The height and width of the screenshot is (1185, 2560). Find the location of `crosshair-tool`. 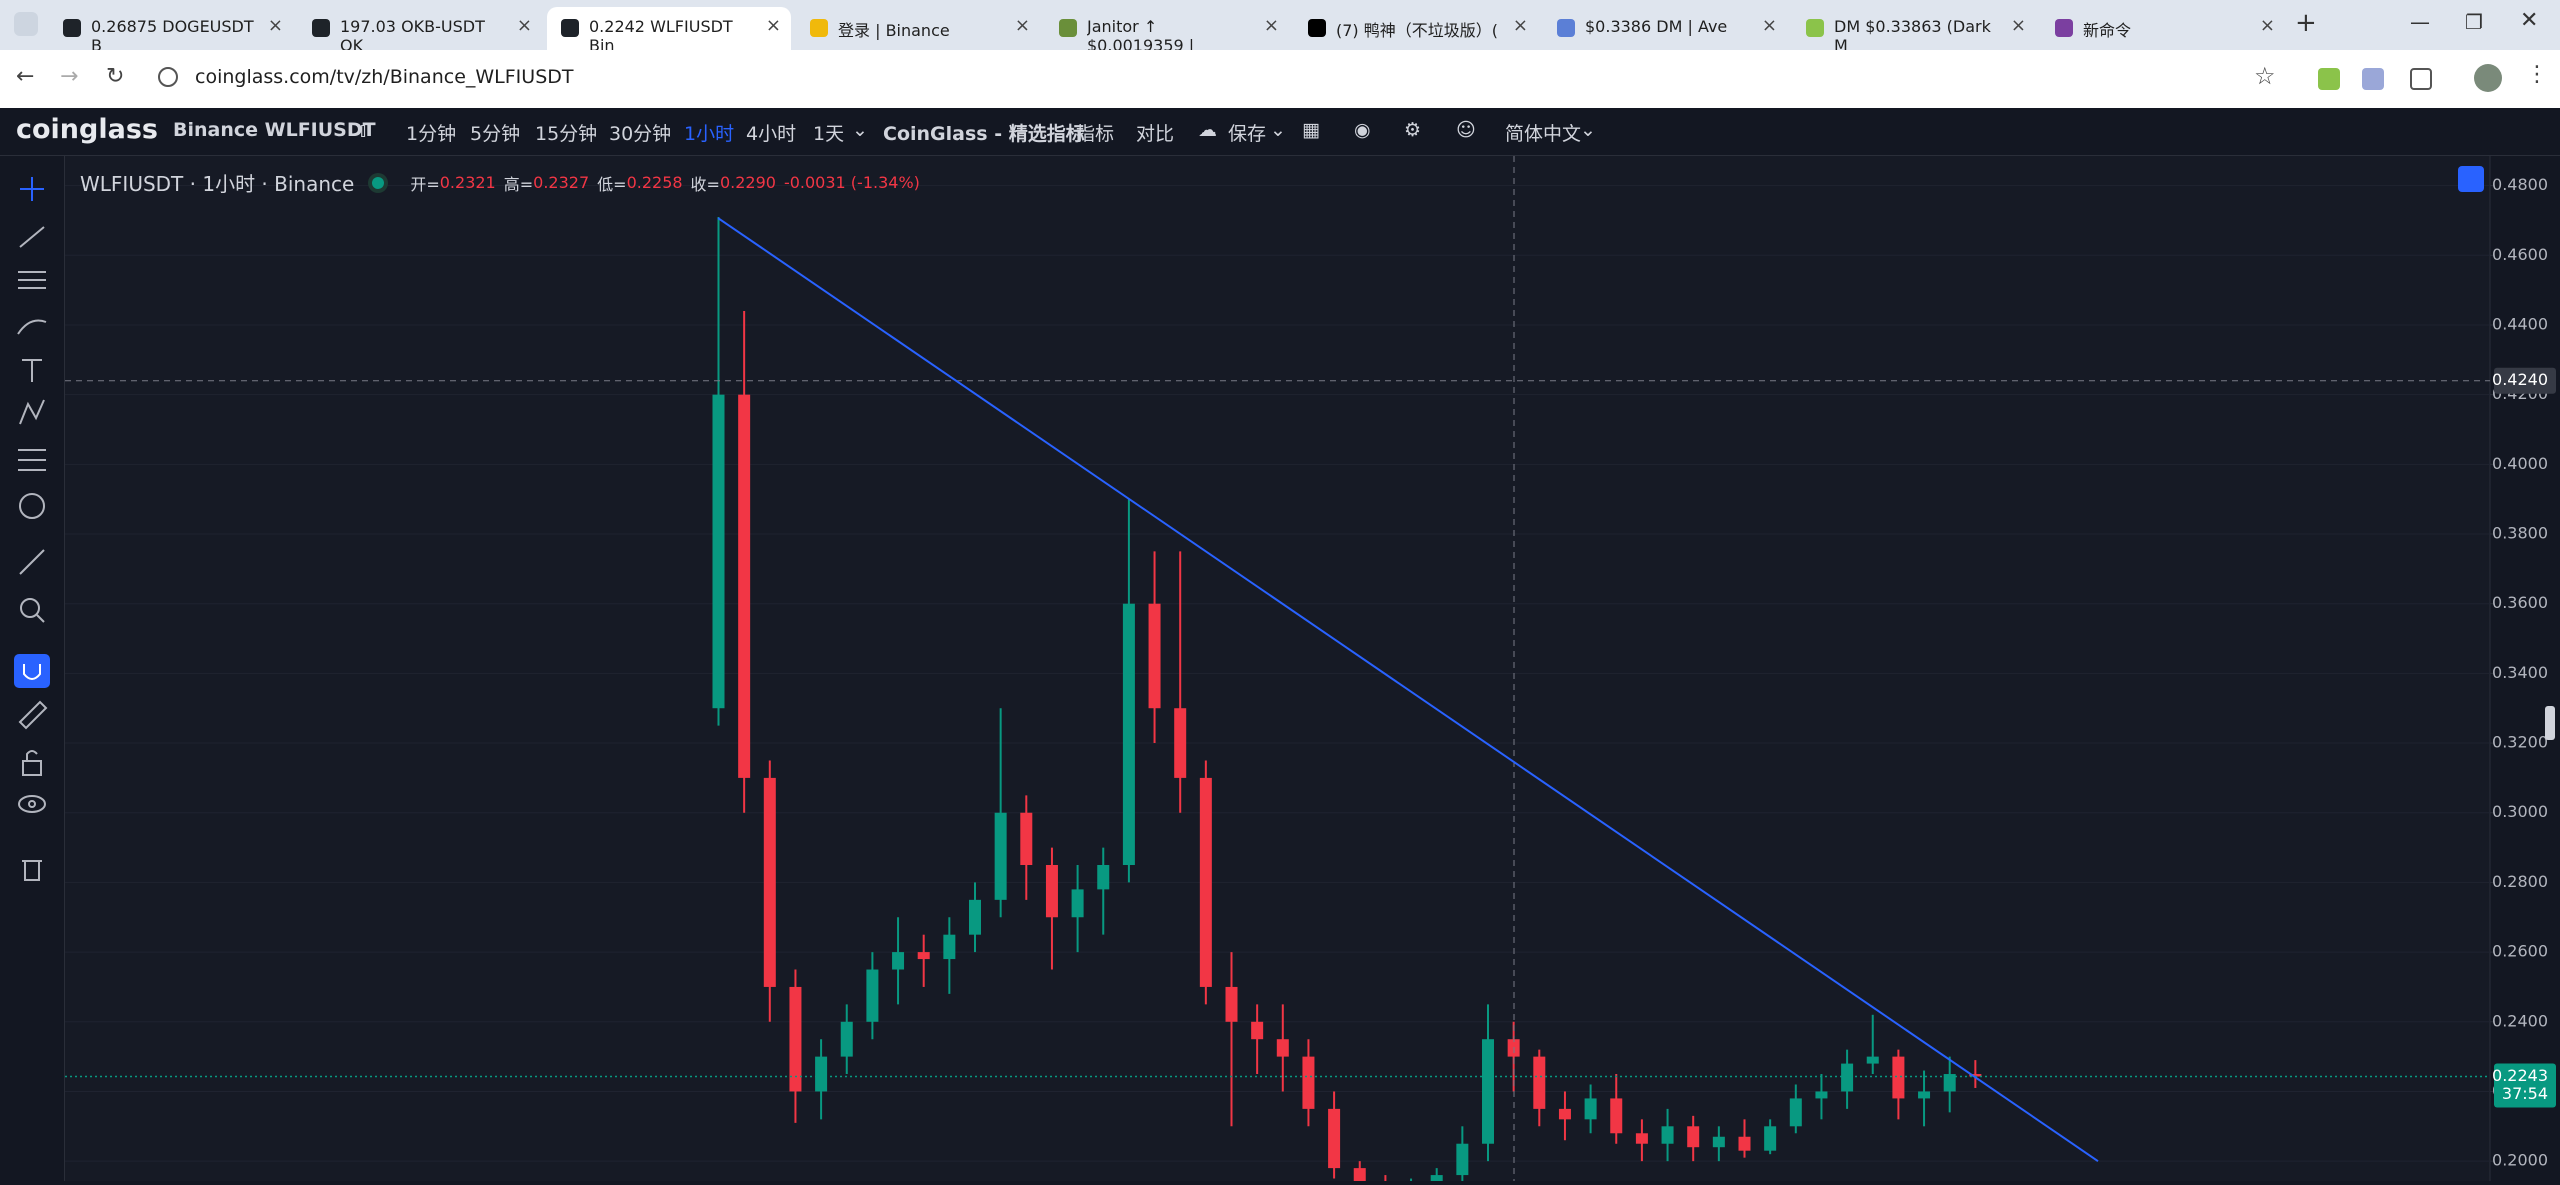

crosshair-tool is located at coordinates (32, 189).